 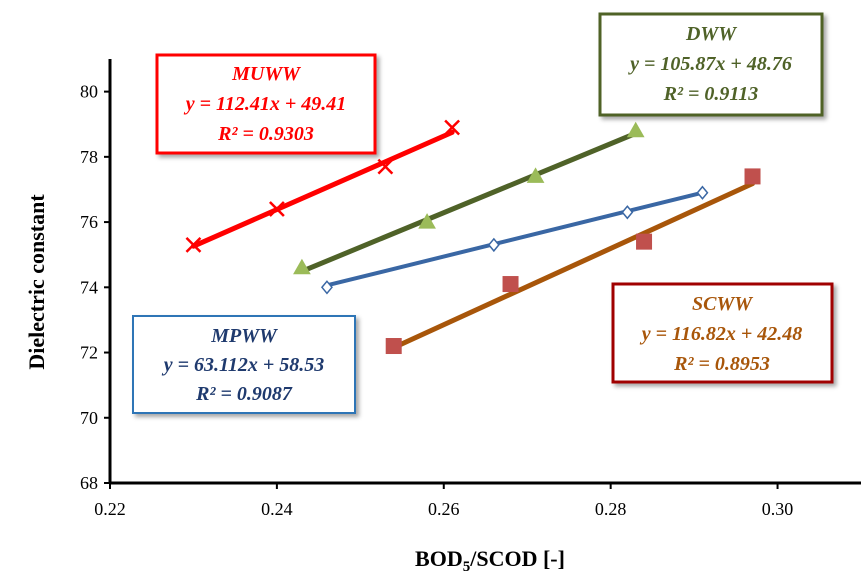 What do you see at coordinates (89, 483) in the screenshot?
I see `y-tick-label: 68` at bounding box center [89, 483].